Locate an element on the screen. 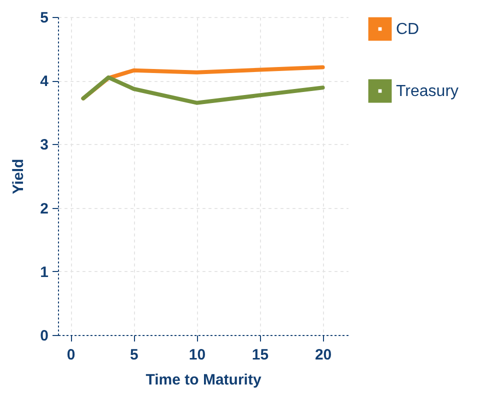 This screenshot has width=498, height=404. x-tick-label: 5 is located at coordinates (134, 355).